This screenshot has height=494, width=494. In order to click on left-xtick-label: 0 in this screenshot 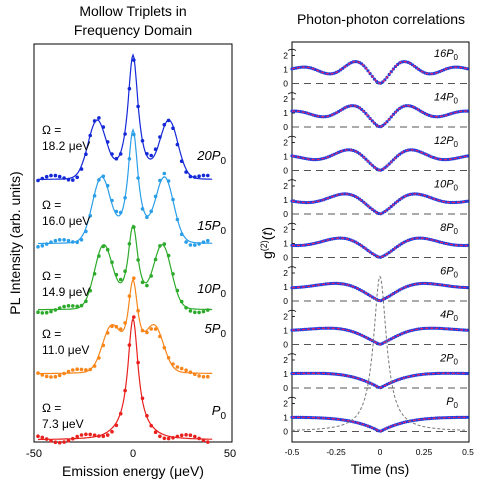, I will do `click(133, 454)`.